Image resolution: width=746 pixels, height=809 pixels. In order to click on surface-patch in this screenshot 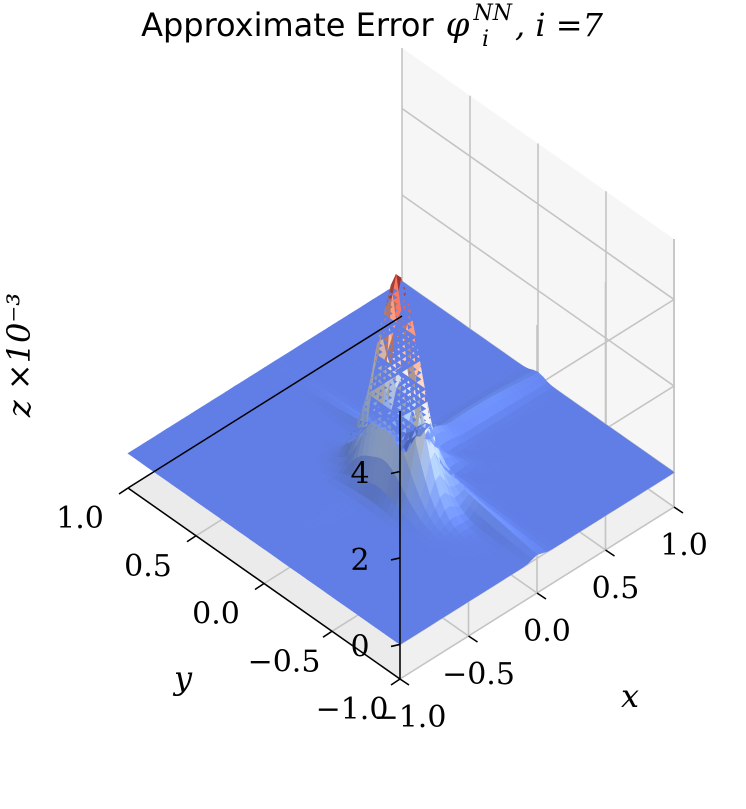, I will do `click(133, 453)`.